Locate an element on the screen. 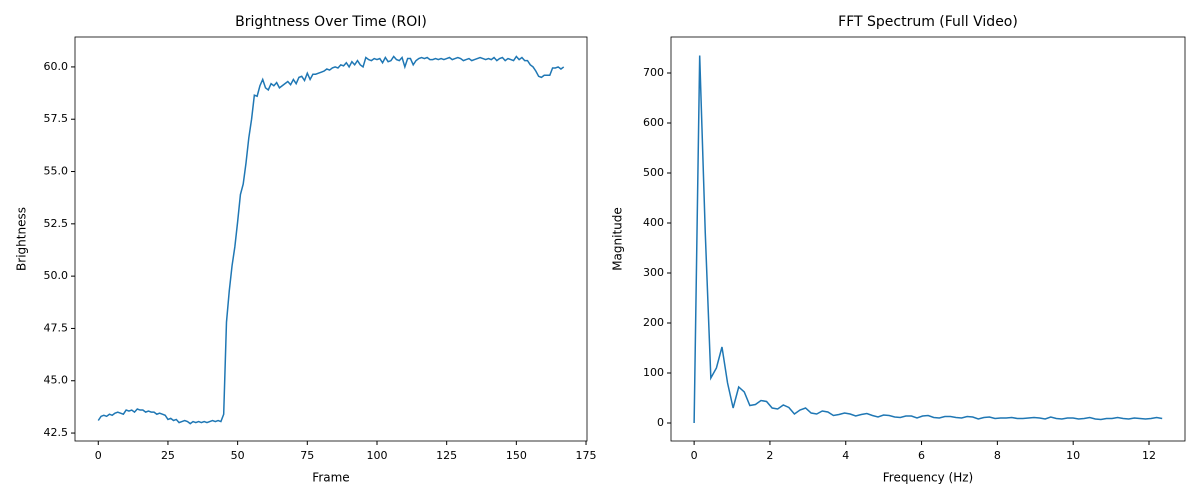 This screenshot has width=1200, height=500. y-tick-label: 100 is located at coordinates (653, 372).